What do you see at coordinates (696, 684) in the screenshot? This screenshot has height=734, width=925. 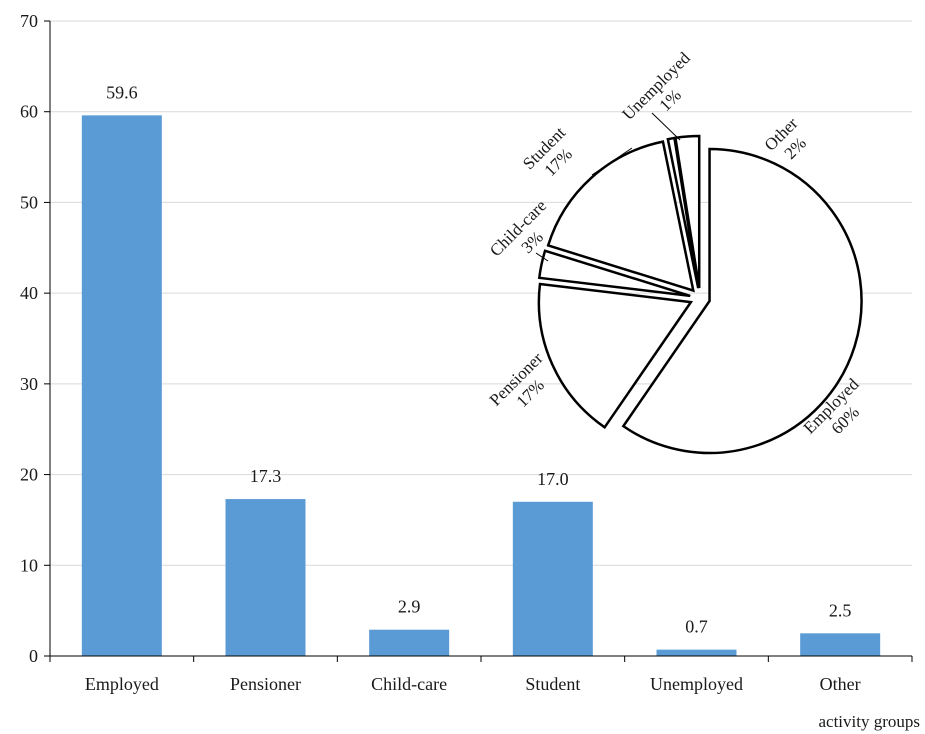 I see `x-category-label: Unemployed` at bounding box center [696, 684].